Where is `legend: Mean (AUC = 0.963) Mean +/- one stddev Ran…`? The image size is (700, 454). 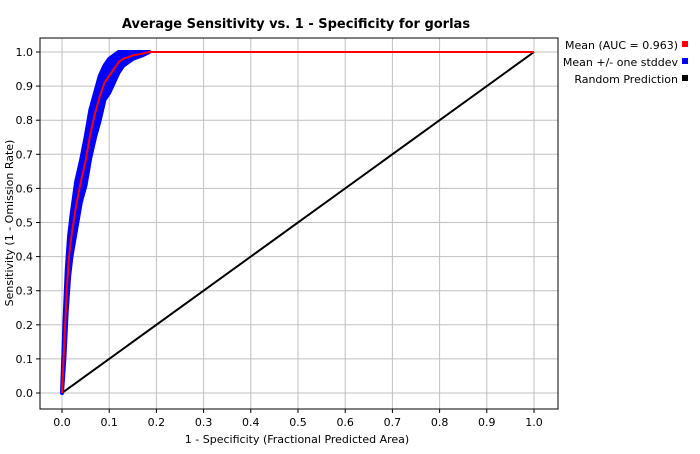
legend: Mean (AUC = 0.963) Mean +/- one stddev Ran… is located at coordinates (625, 62).